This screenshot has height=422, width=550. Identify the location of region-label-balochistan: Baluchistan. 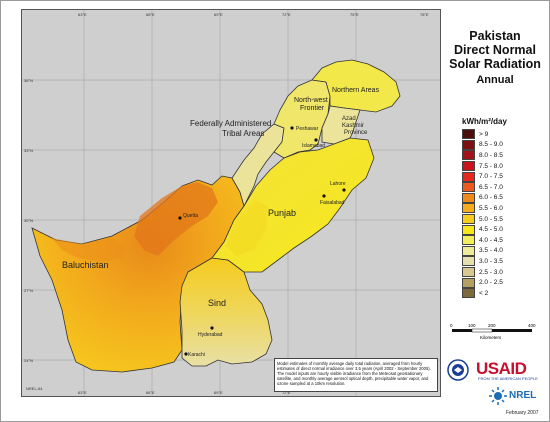
(85, 265).